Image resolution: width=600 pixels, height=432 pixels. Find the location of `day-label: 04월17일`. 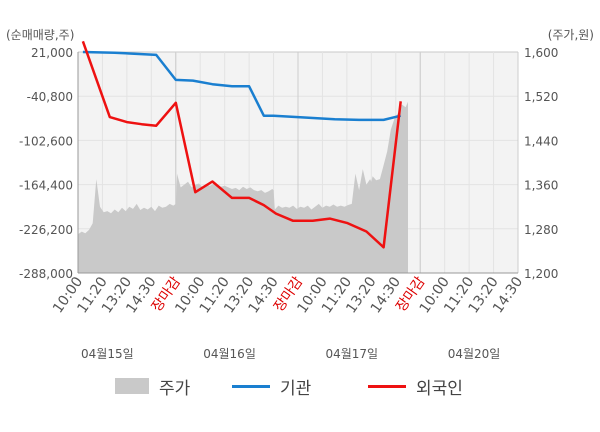

day-label: 04월17일 is located at coordinates (351, 354).